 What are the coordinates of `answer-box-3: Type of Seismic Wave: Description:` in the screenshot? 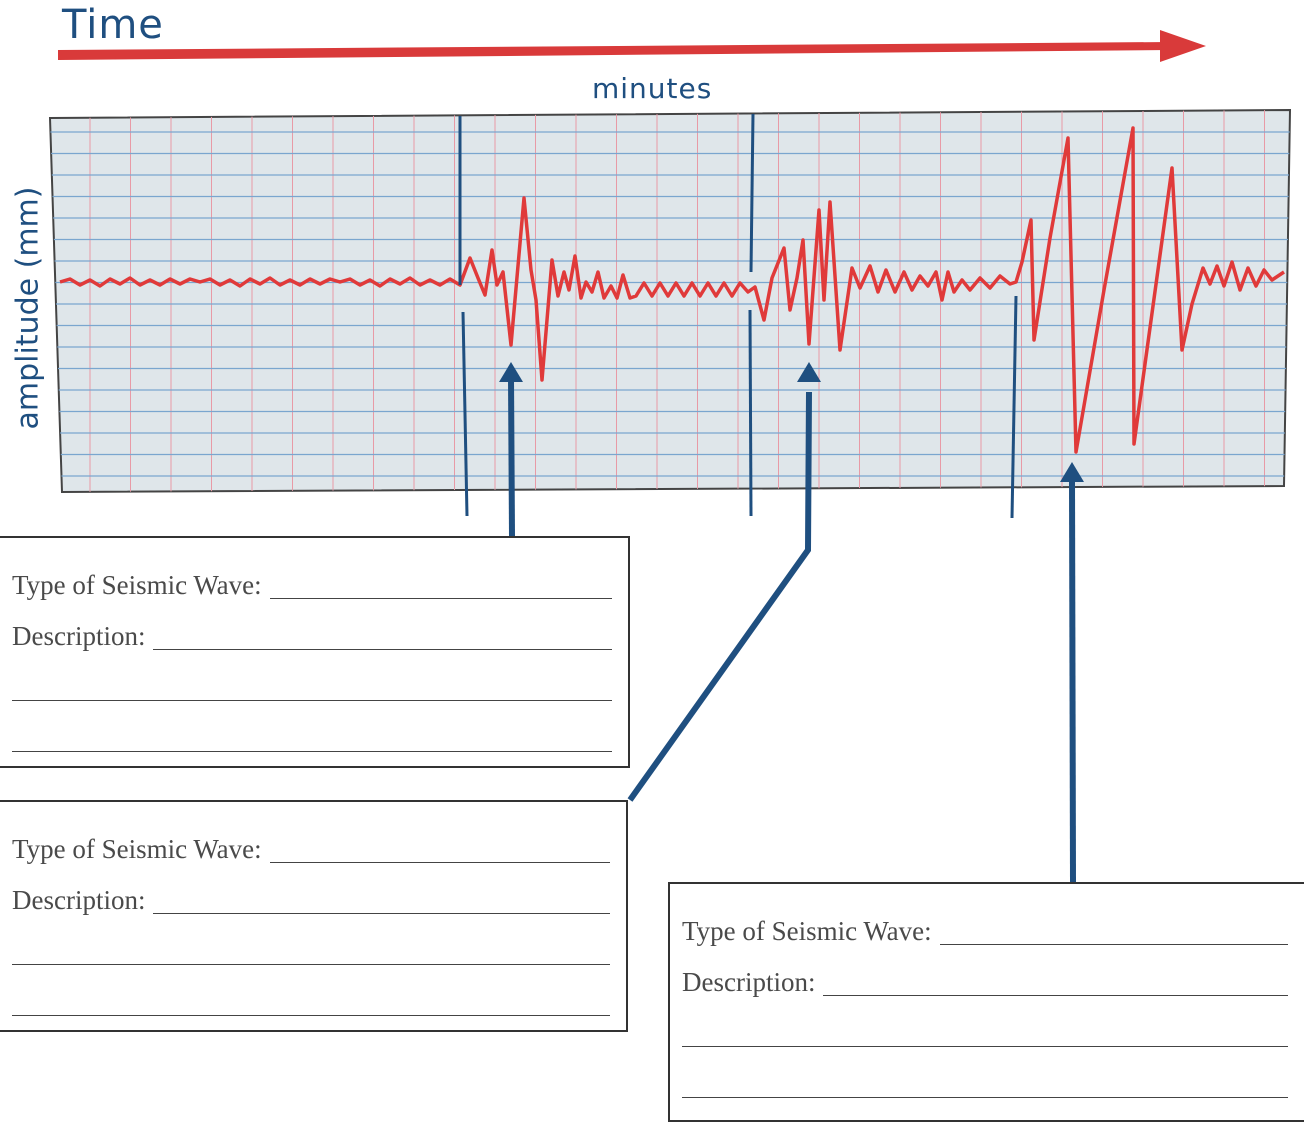 It's located at (986, 1002).